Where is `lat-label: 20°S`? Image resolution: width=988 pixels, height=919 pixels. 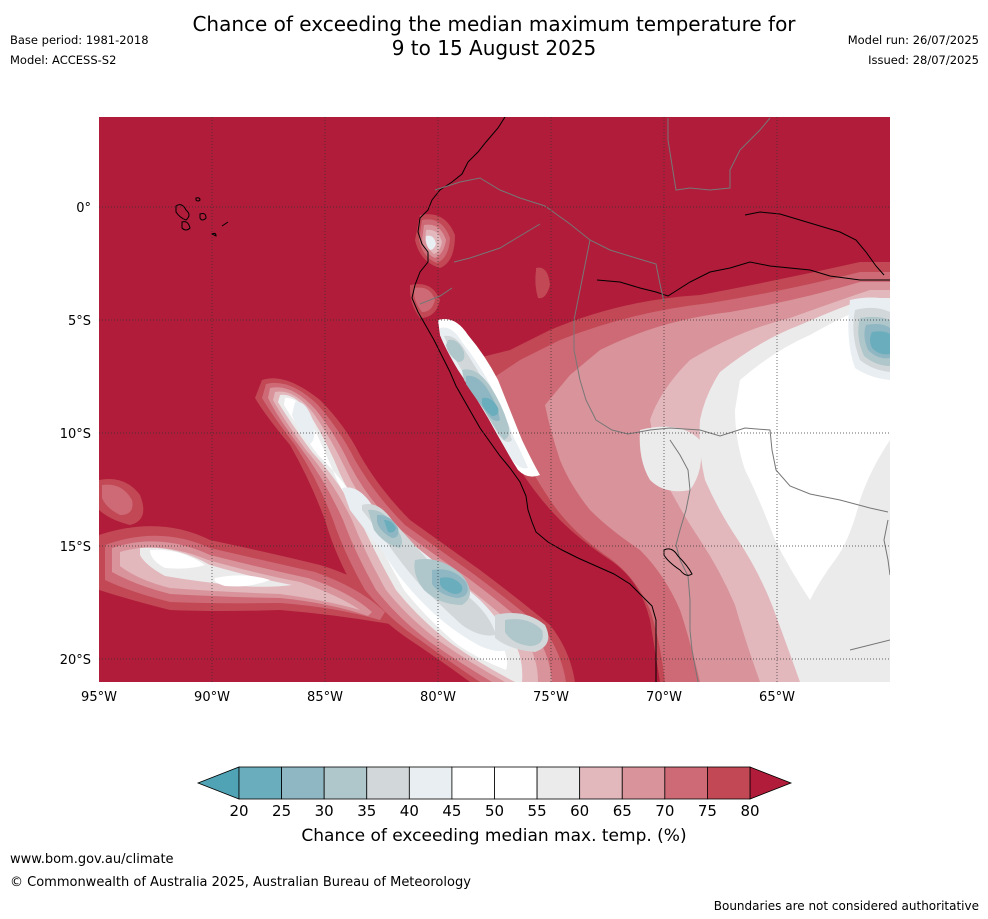
lat-label: 20°S is located at coordinates (75, 660).